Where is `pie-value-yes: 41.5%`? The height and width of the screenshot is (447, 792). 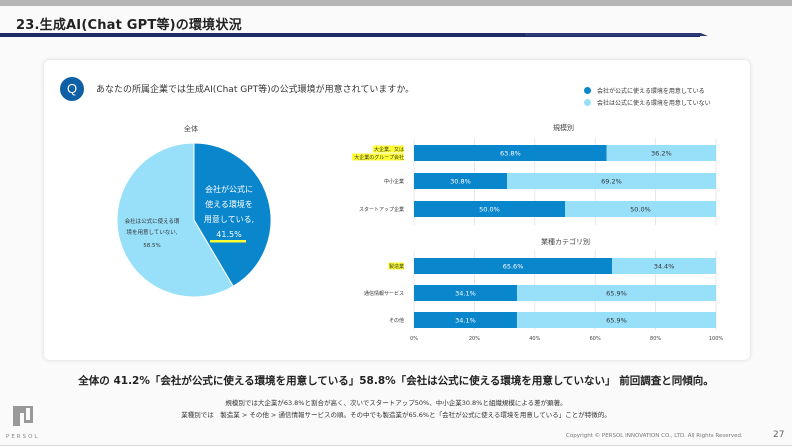 pie-value-yes: 41.5% is located at coordinates (229, 234).